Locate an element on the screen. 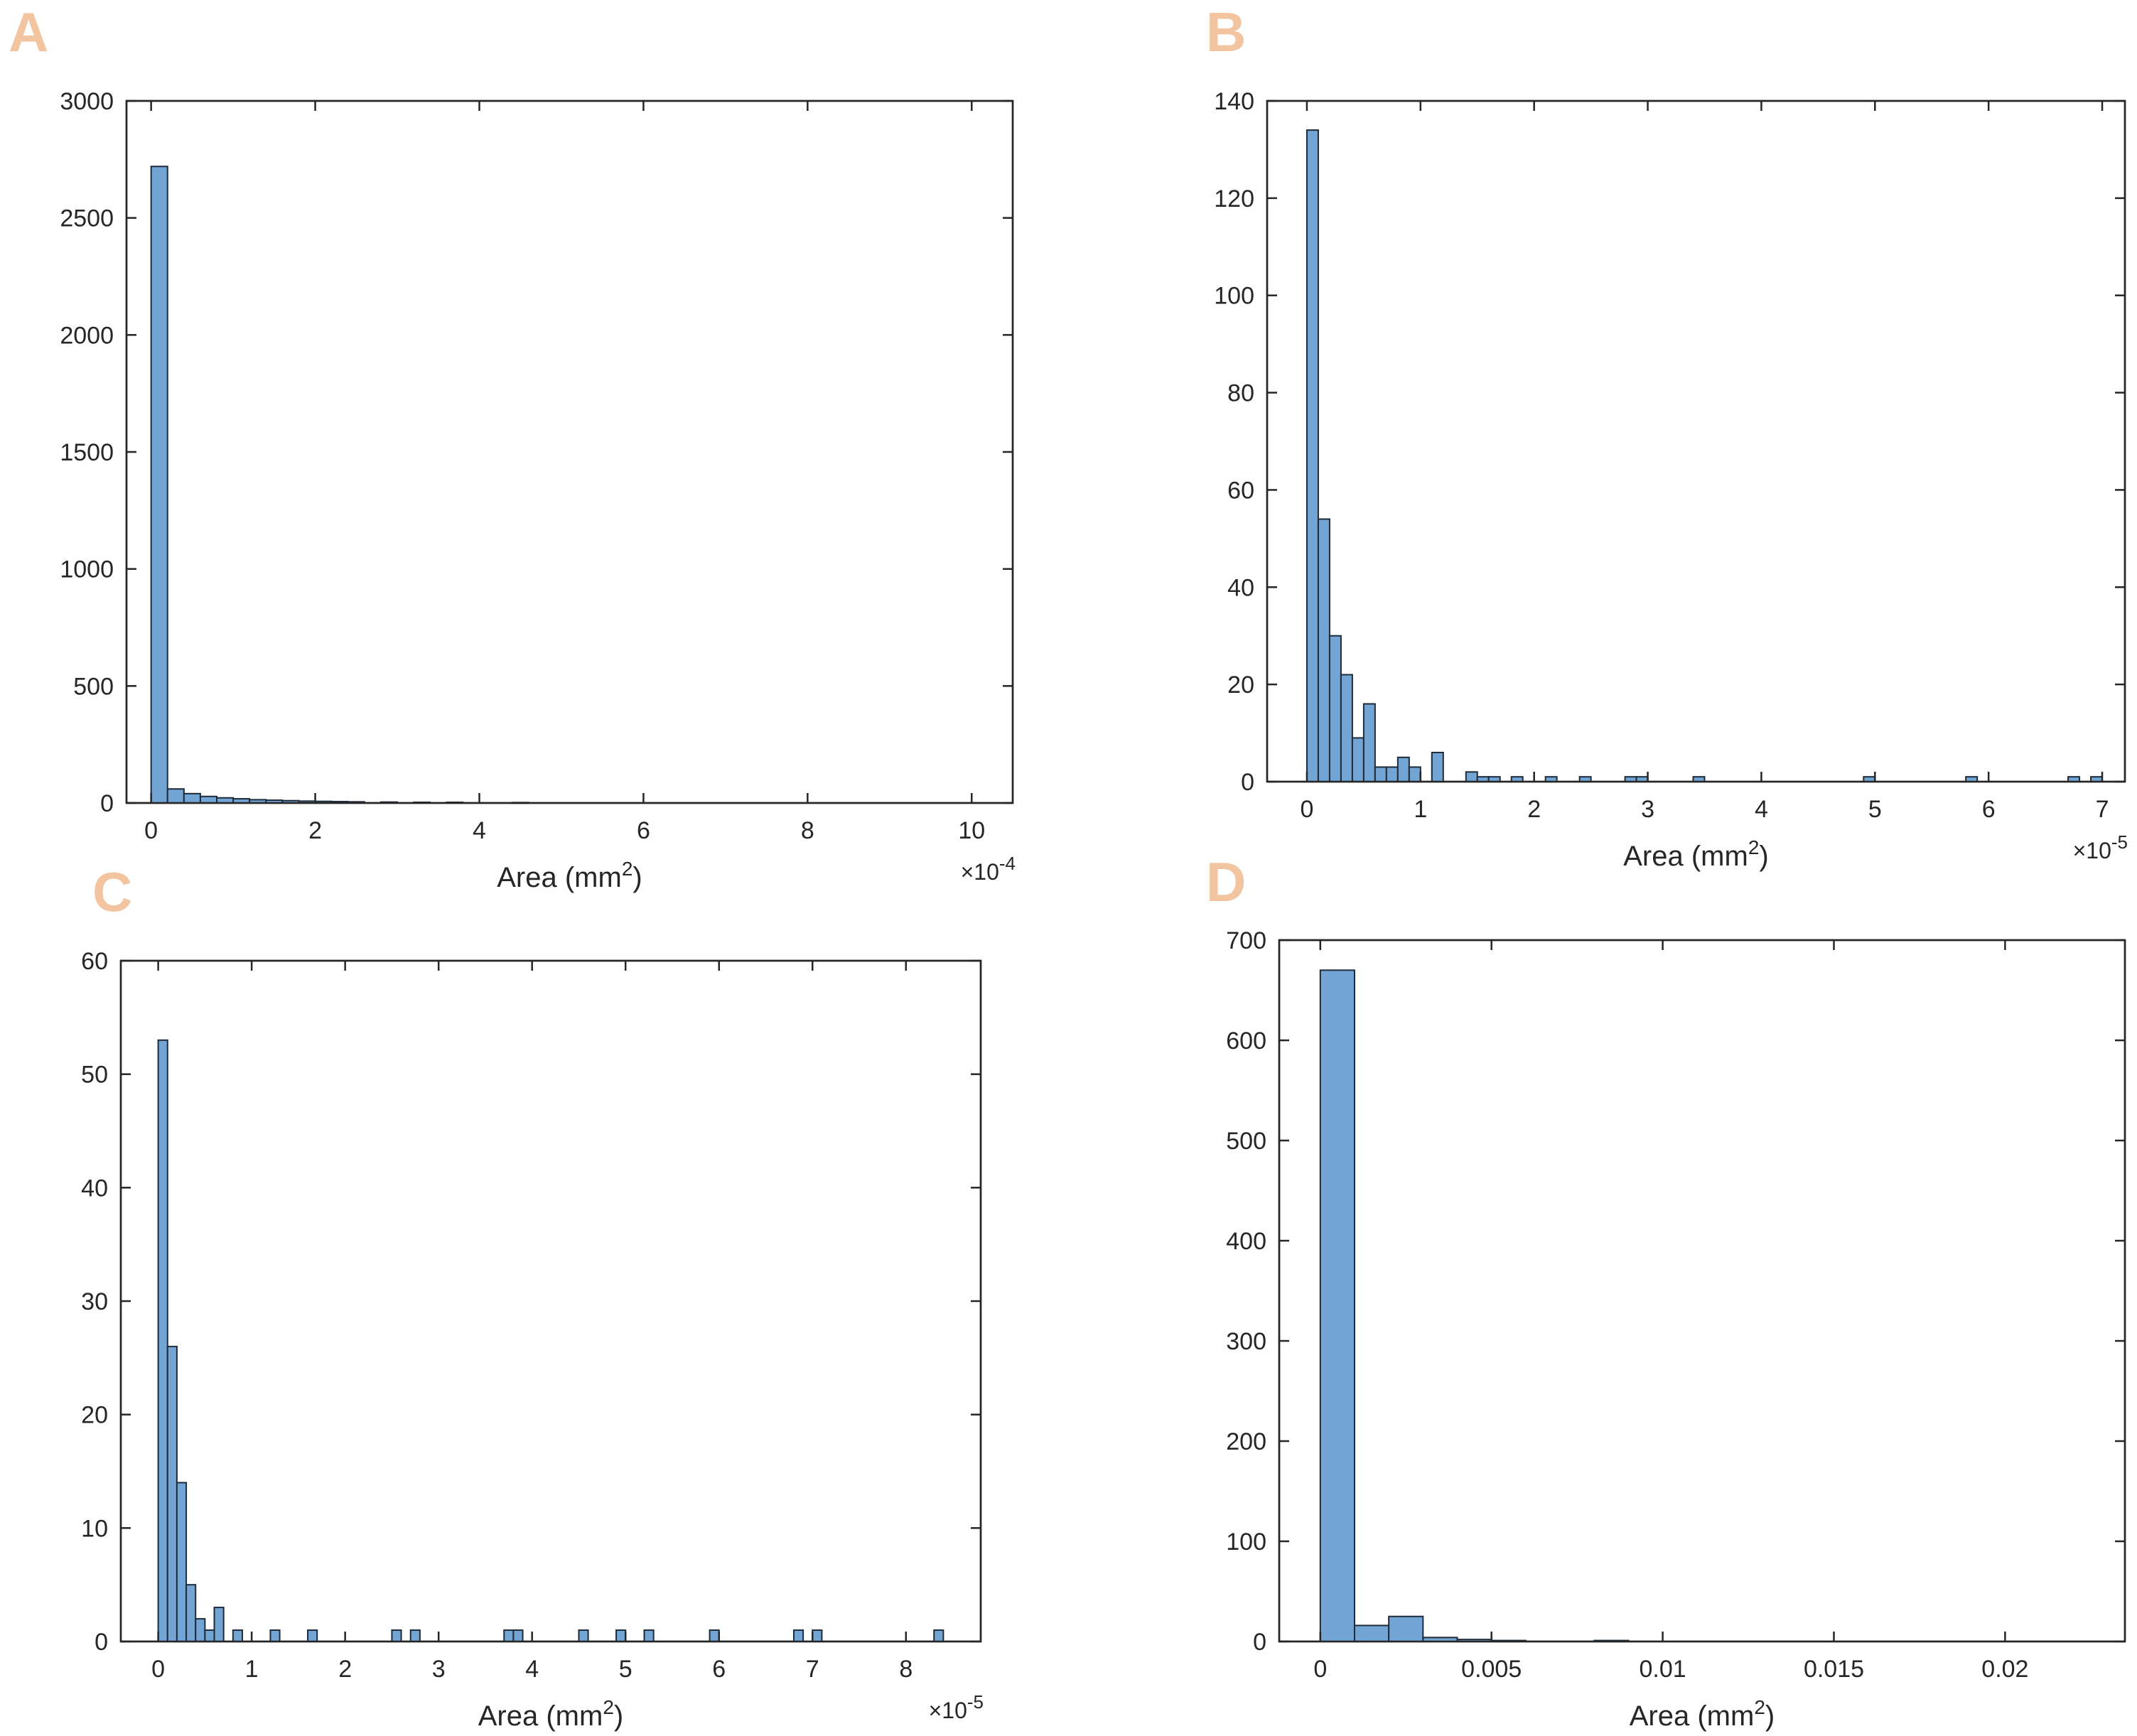 The height and width of the screenshot is (1736, 2137). x-tick-label: 5 is located at coordinates (626, 1670).